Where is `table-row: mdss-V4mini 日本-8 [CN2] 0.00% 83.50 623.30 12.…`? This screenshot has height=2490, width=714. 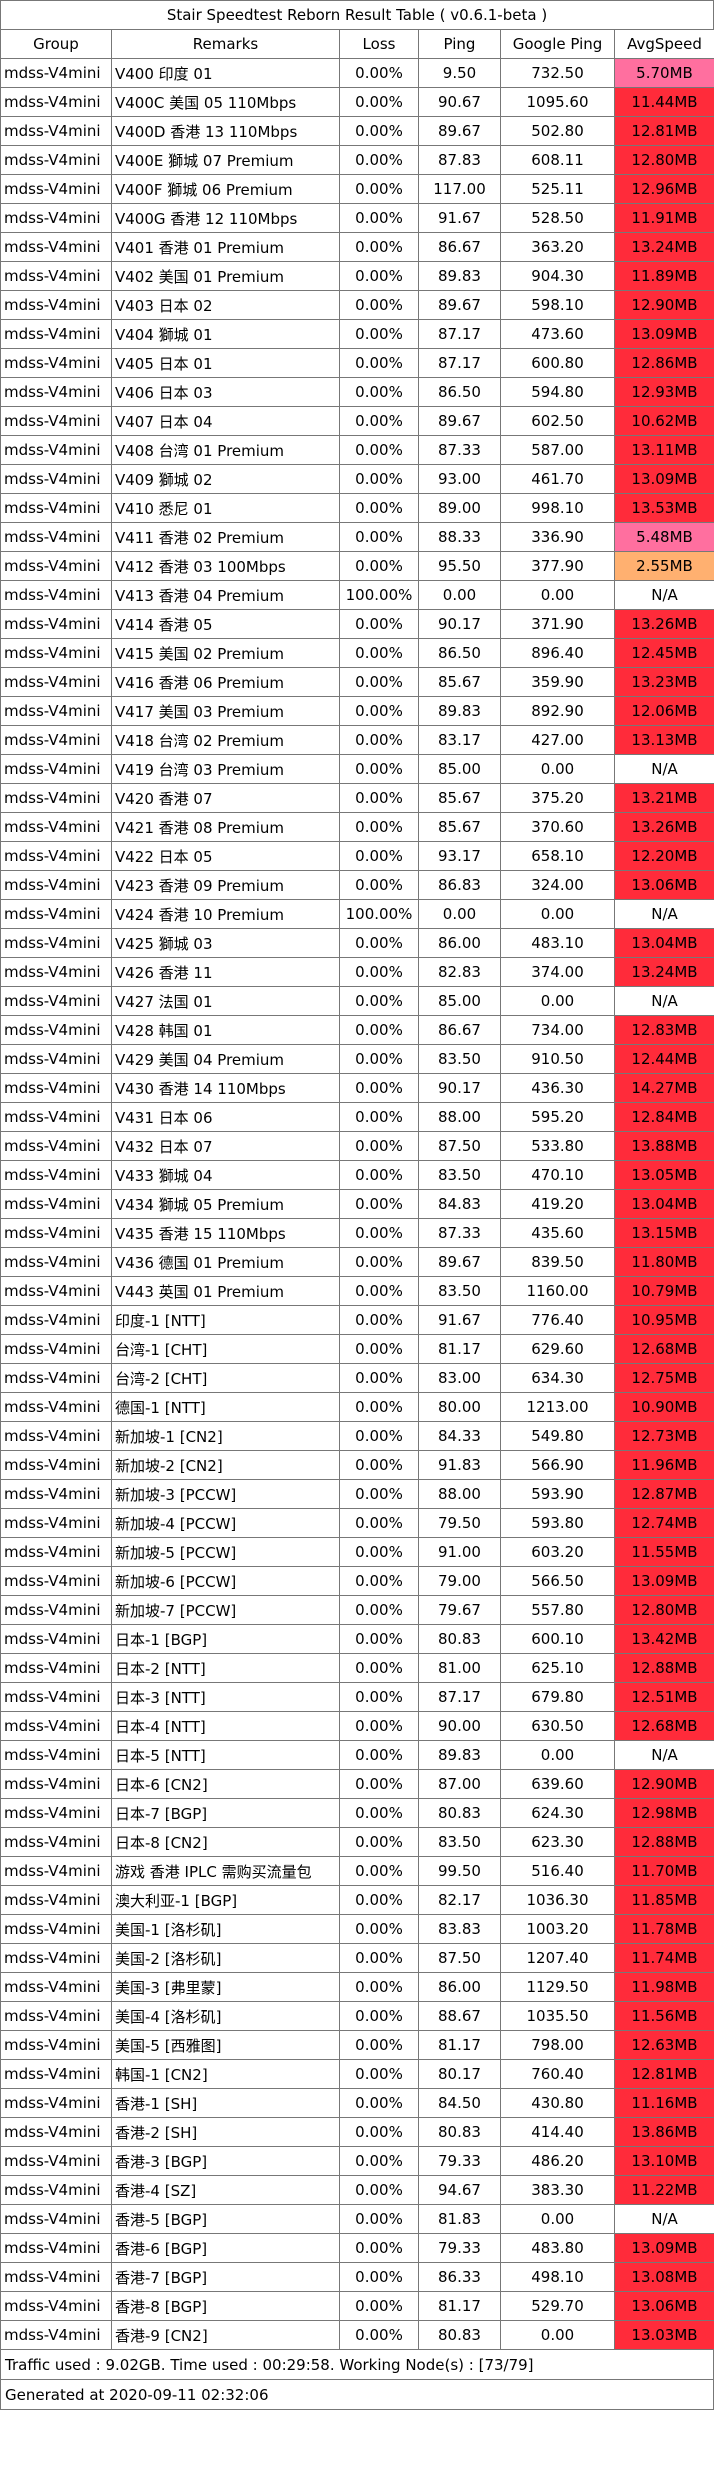
table-row: mdss-V4mini 日本-8 [CN2] 0.00% 83.50 623.30 12.… is located at coordinates (357, 1842).